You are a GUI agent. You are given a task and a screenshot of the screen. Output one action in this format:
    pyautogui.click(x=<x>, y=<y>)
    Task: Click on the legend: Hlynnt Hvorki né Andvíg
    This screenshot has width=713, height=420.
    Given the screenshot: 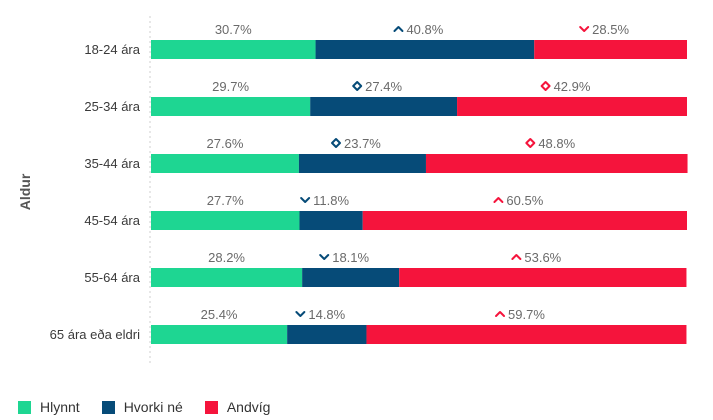 What is the action you would take?
    pyautogui.click(x=155, y=407)
    